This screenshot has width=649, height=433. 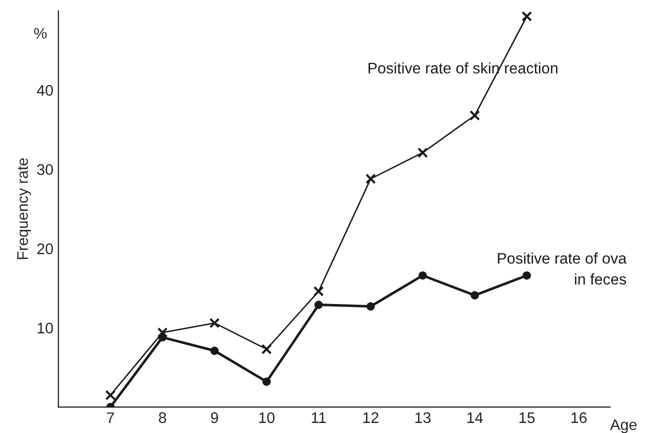 I want to click on text: Positive rate of skin reaction, so click(x=463, y=68).